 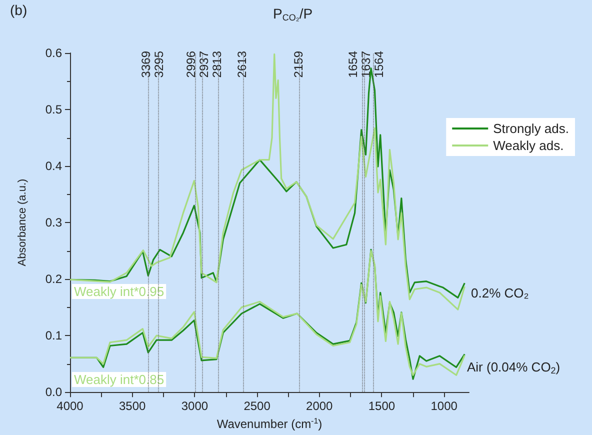 I want to click on ref-line-label: 2159, so click(x=299, y=64).